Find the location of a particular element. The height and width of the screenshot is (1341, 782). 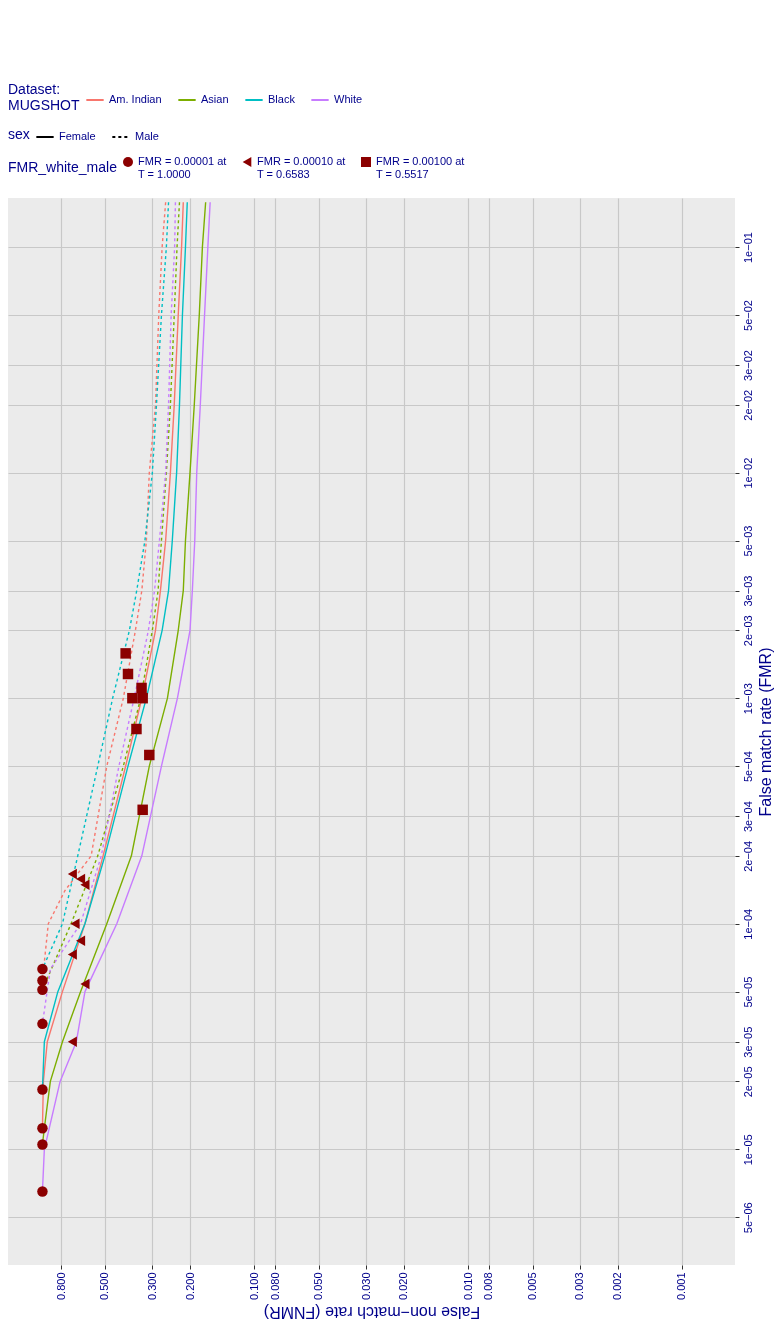

text: FMR_white_male is located at coordinates (63, 167).